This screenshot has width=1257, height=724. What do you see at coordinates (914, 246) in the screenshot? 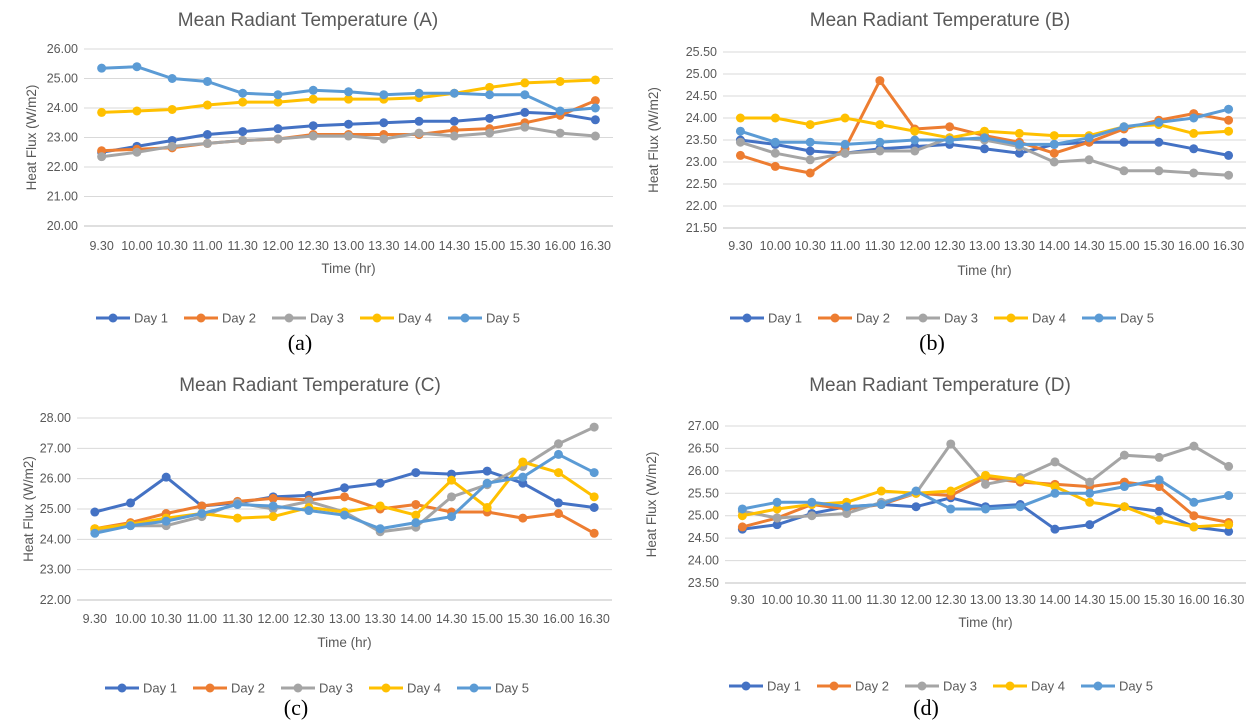
I see `x-tick-label: 12.00` at bounding box center [914, 246].